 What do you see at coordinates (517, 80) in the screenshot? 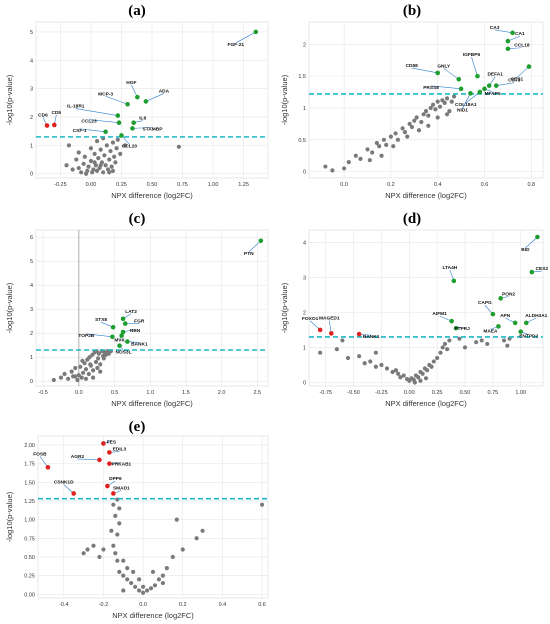
I see `label-ces1: CES1` at bounding box center [517, 80].